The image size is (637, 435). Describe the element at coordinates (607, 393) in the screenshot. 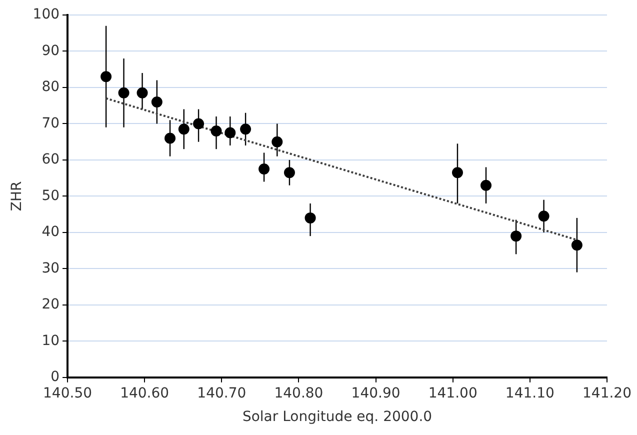

I see `x-tick-label: 141.20` at that location.